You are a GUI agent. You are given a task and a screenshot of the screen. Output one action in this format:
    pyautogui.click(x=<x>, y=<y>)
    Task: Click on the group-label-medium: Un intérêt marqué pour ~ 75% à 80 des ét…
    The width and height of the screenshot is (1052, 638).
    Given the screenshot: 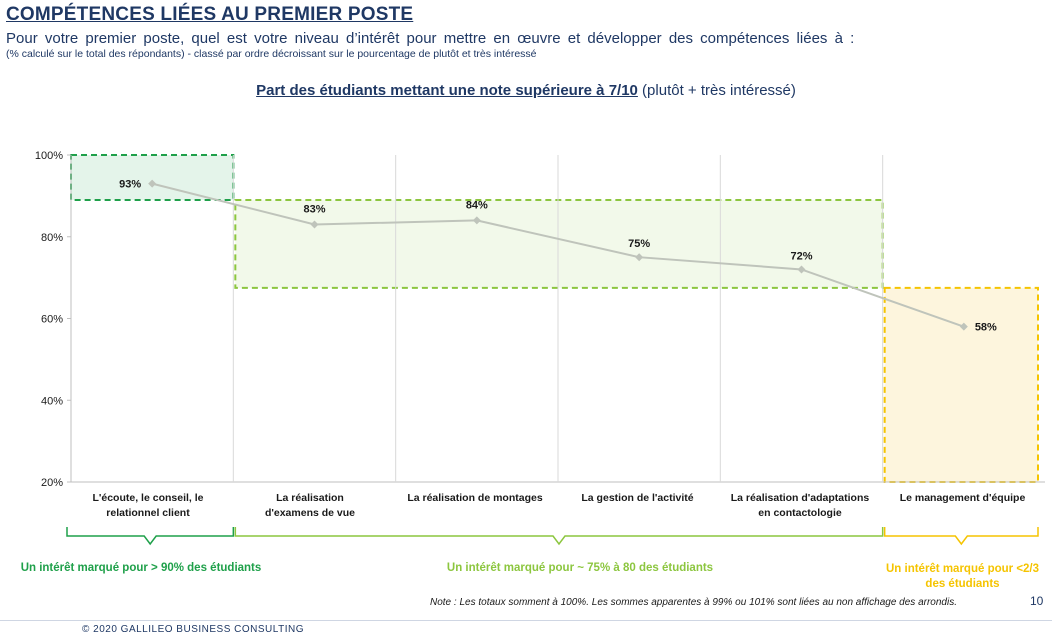 What is the action you would take?
    pyautogui.click(x=580, y=568)
    